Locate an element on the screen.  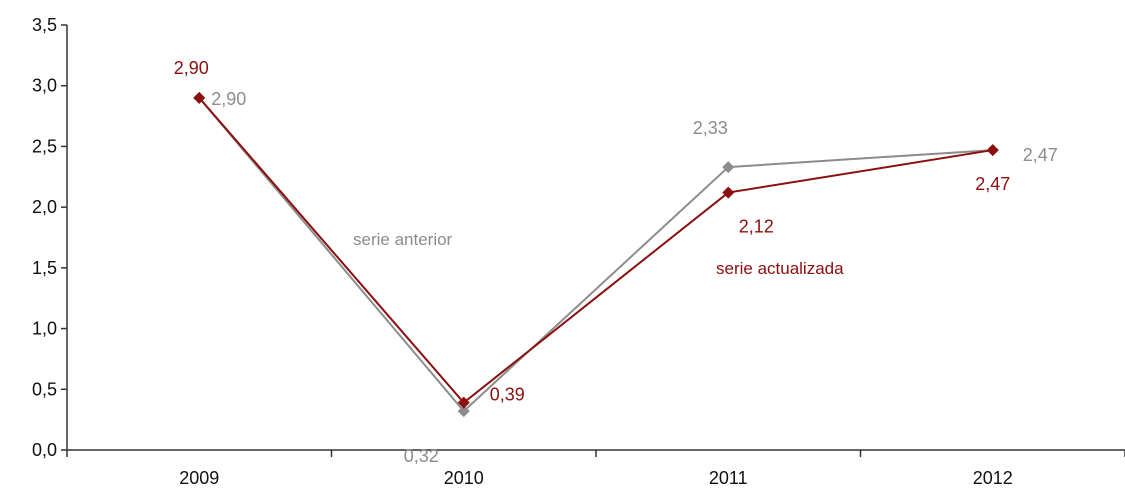
data-label-anterior: 0,32 is located at coordinates (421, 456).